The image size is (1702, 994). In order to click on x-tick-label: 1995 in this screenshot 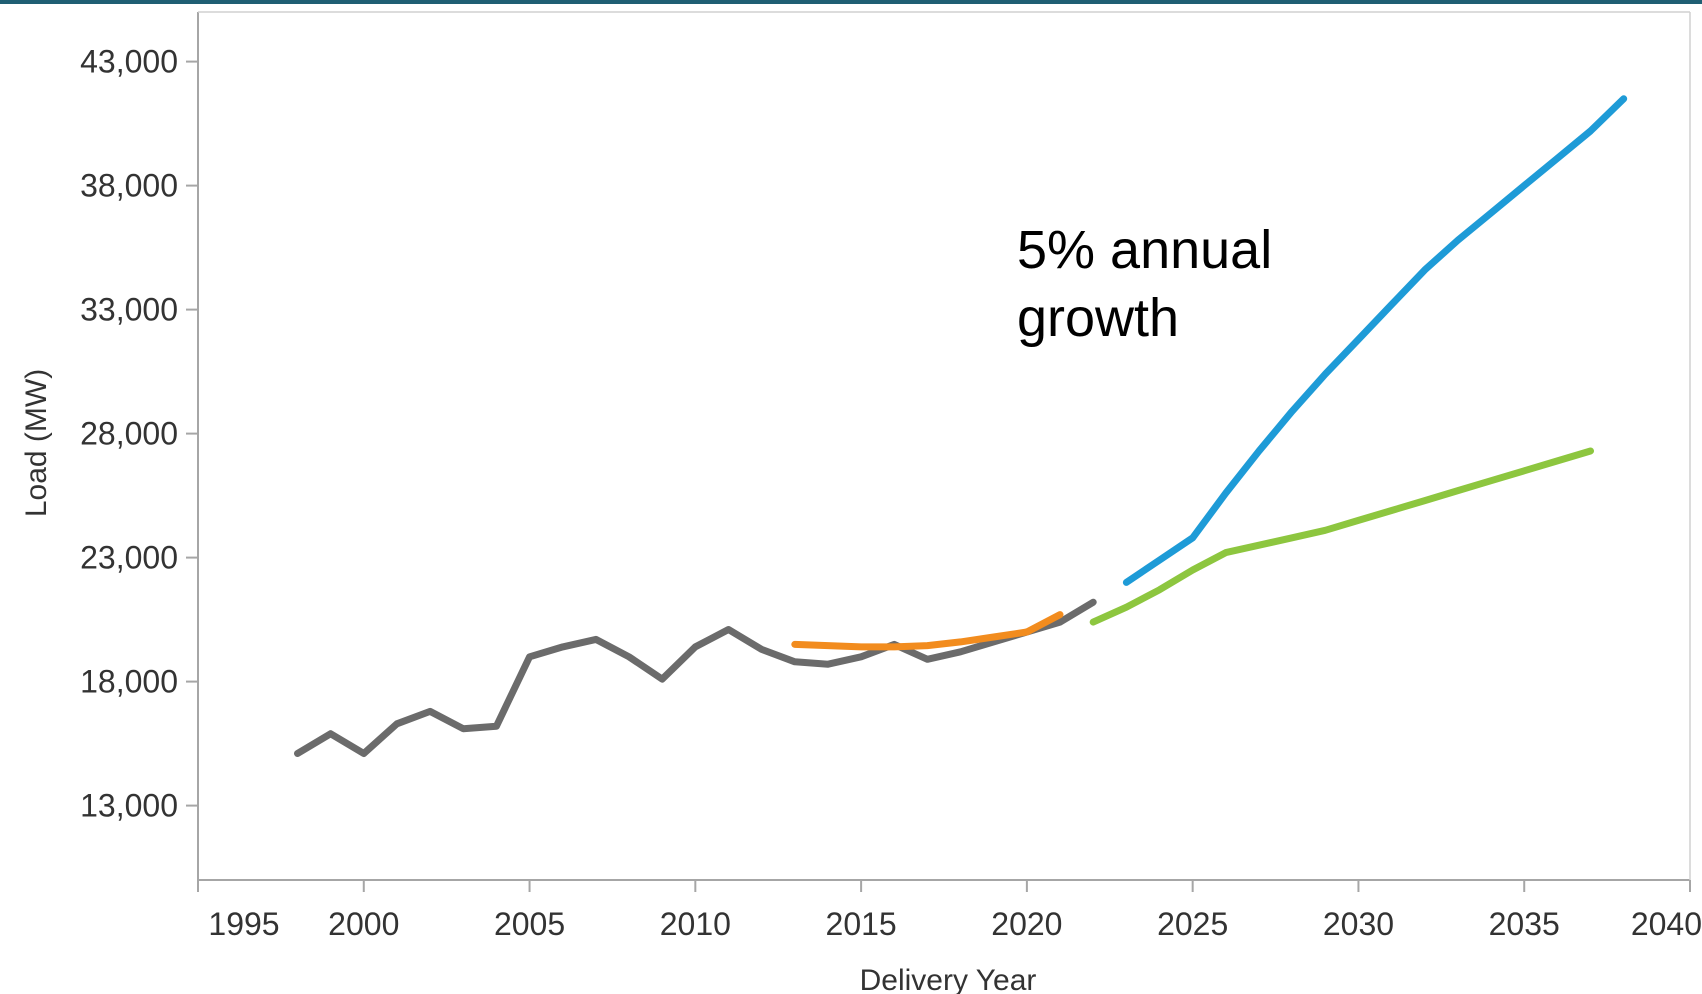, I will do `click(243, 924)`.